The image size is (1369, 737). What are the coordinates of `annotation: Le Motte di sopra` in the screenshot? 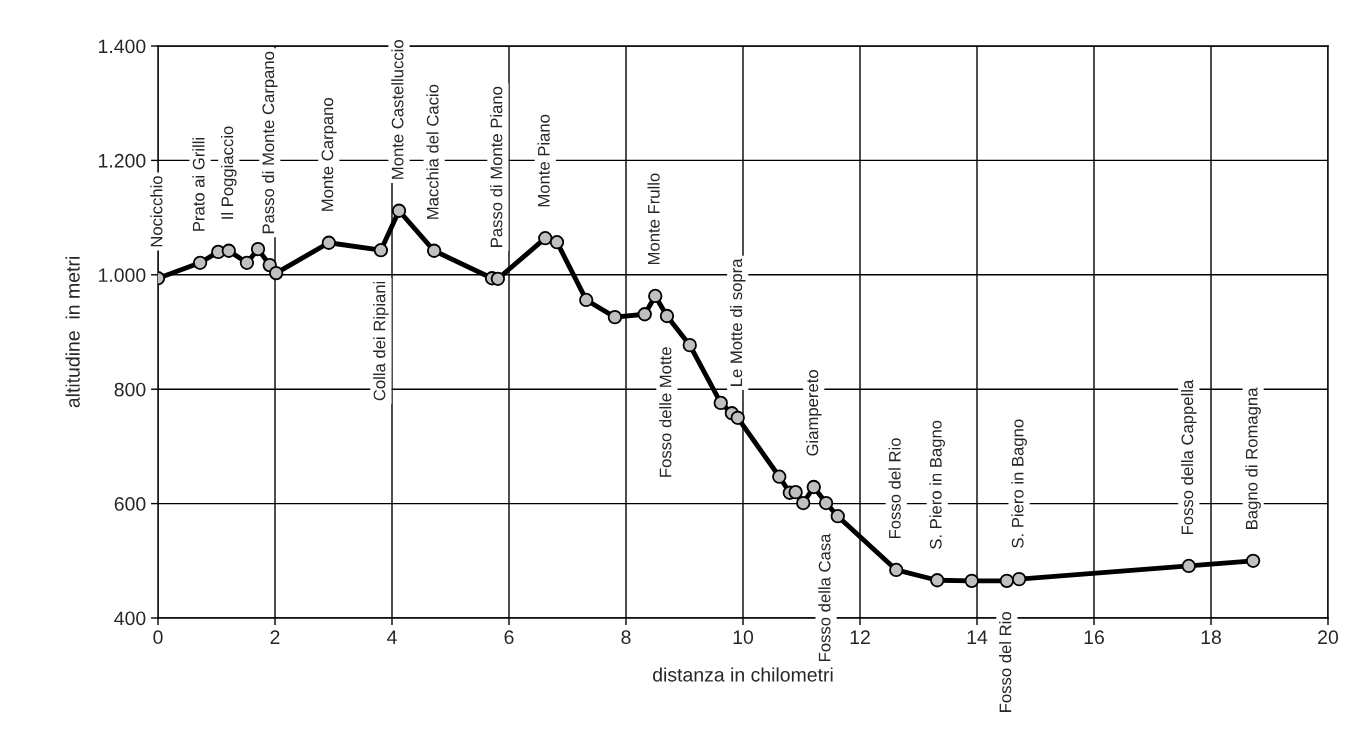 It's located at (737, 322).